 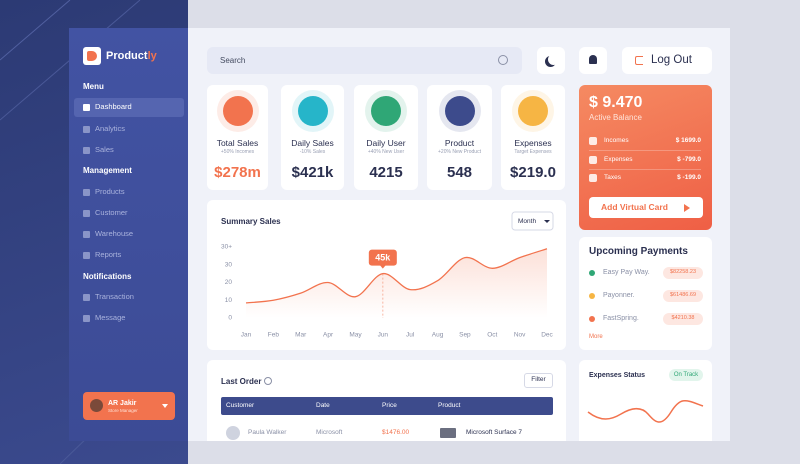 I want to click on stat-value: $219.0, so click(x=533, y=172).